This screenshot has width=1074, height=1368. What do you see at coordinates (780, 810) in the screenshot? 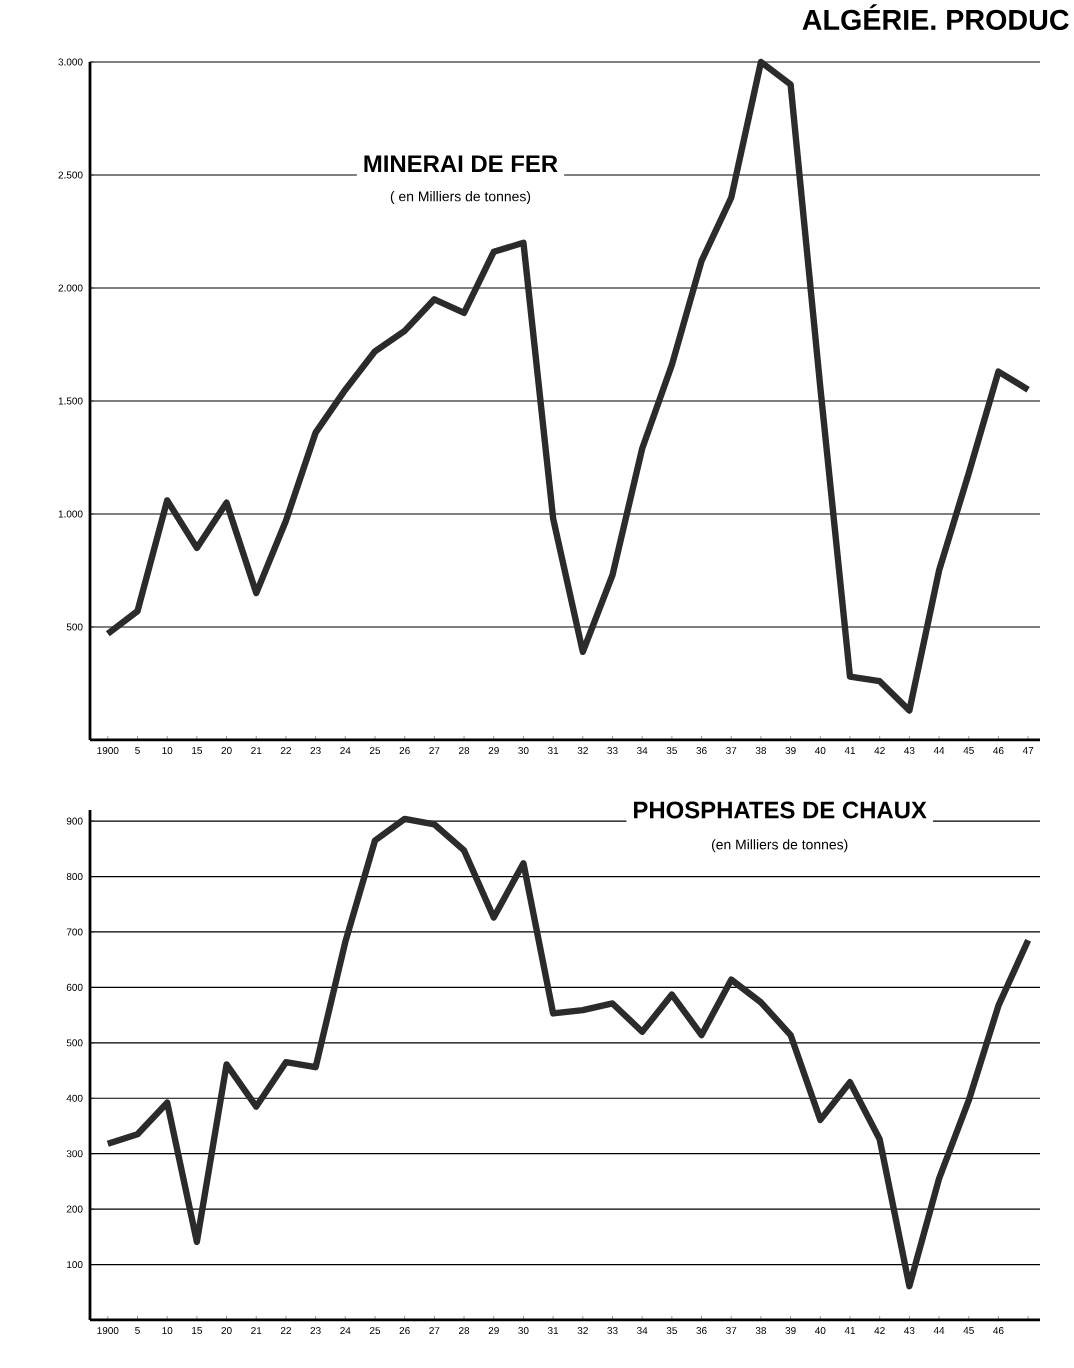
I see `chart-title: PHOSPHATES DE CHAUX` at bounding box center [780, 810].